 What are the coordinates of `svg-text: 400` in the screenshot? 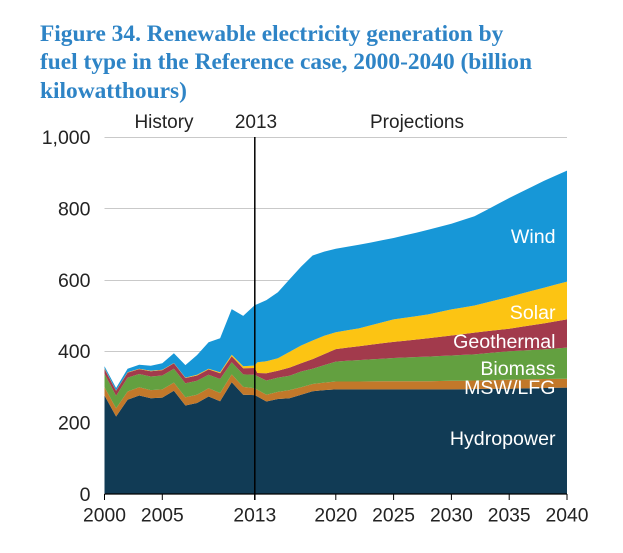 It's located at (74, 352).